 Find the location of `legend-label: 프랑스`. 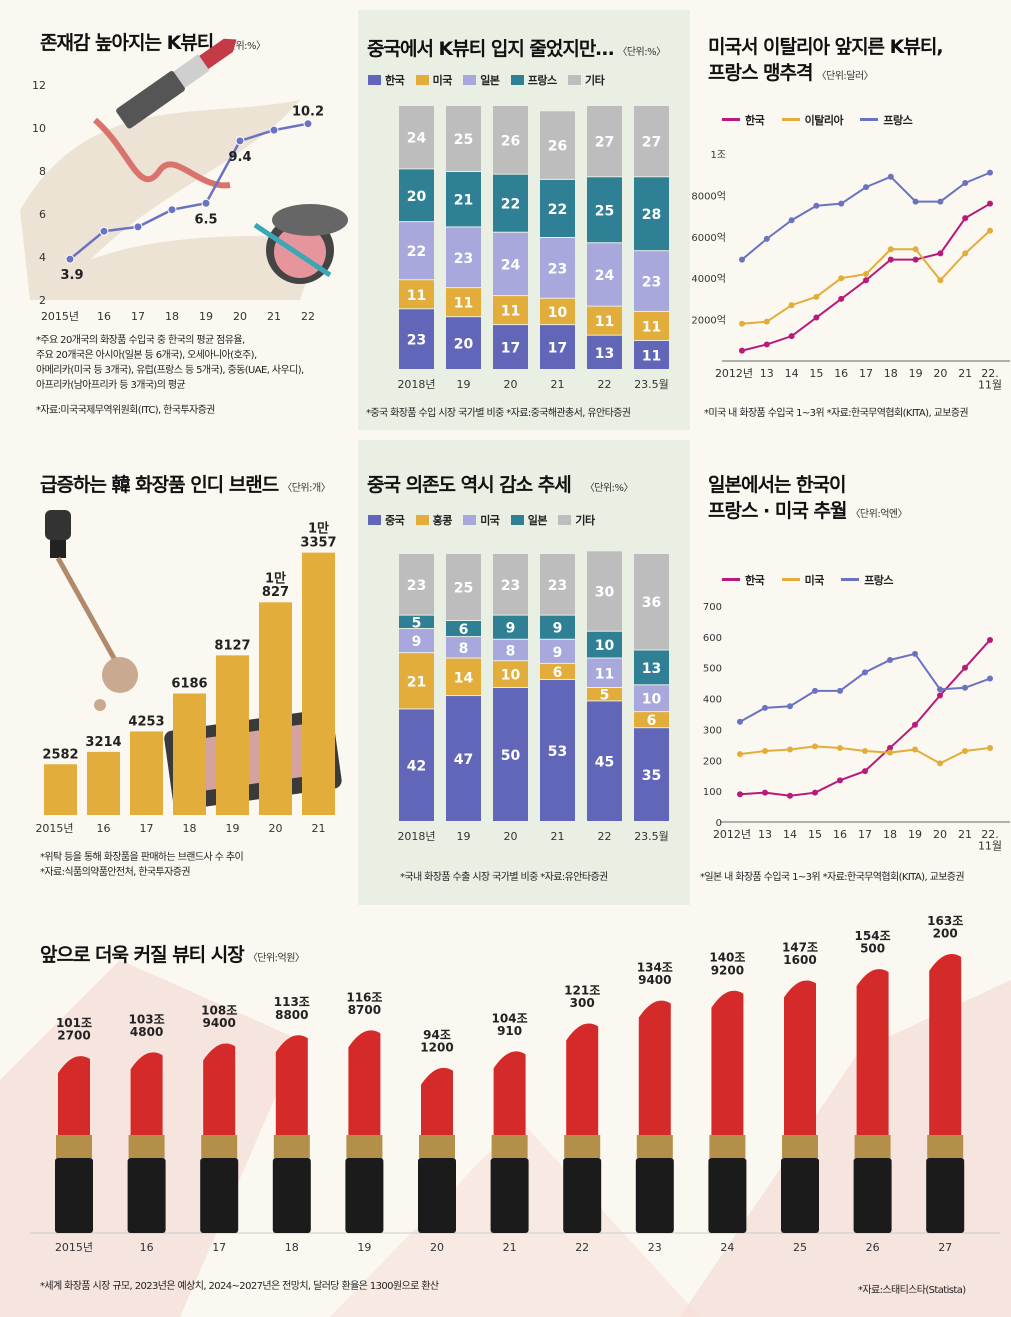

legend-label: 프랑스 is located at coordinates (898, 120).